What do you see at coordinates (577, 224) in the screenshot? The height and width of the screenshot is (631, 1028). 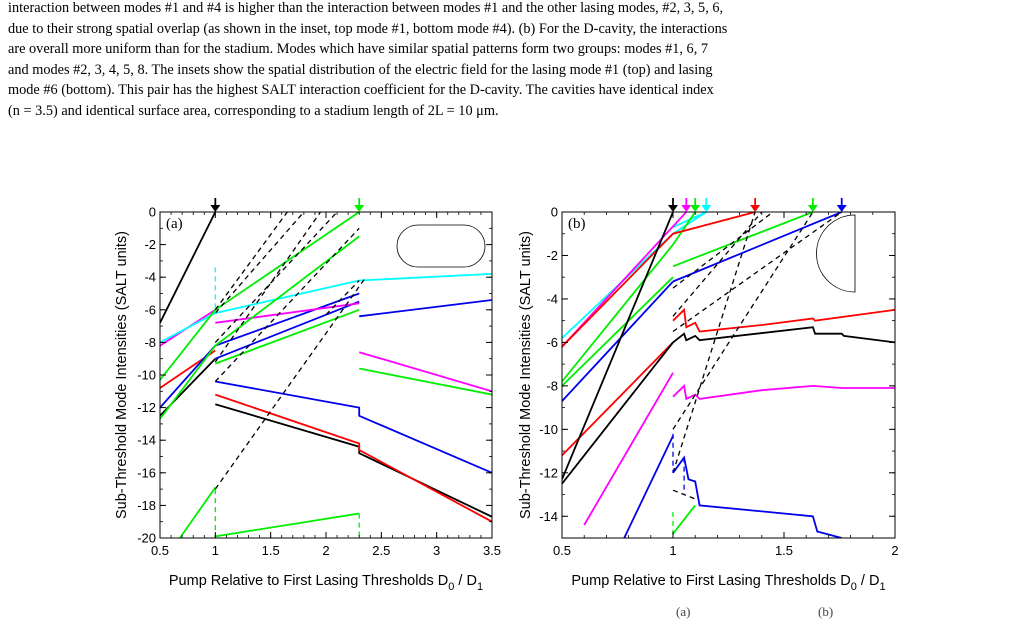 I see `panel-label: (b)` at bounding box center [577, 224].